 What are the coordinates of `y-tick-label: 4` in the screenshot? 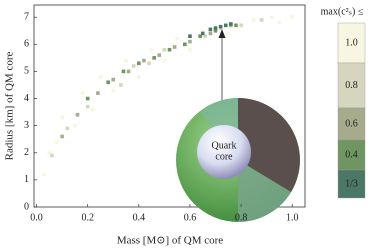 It's located at (26, 98).